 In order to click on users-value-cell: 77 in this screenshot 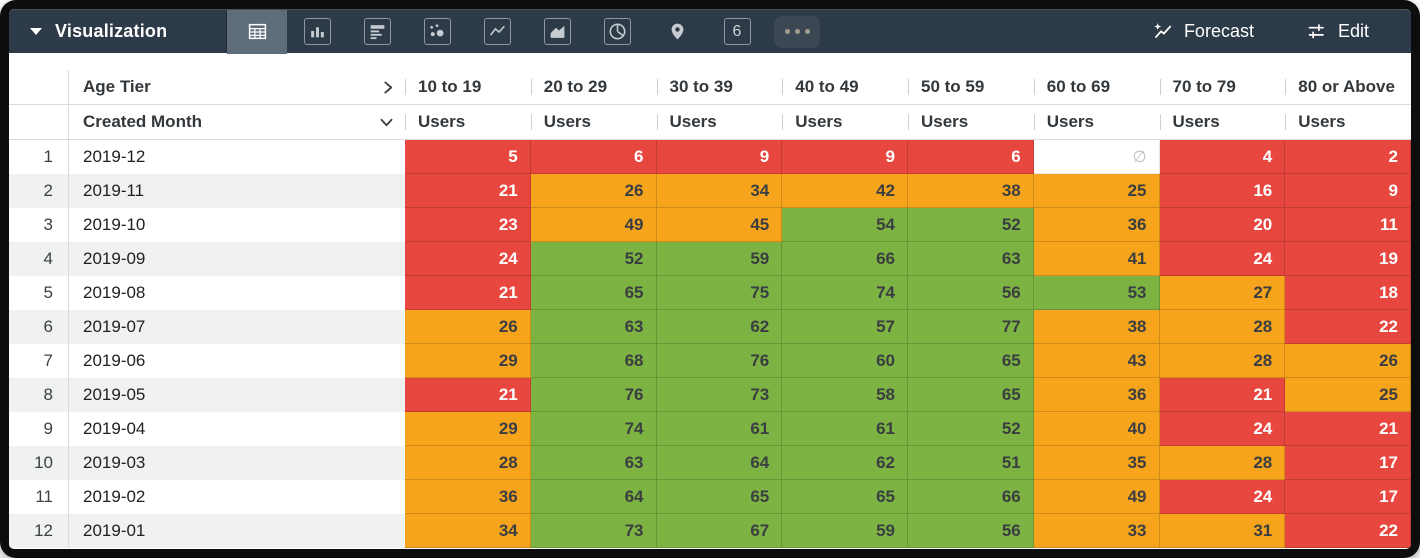, I will do `click(971, 327)`.